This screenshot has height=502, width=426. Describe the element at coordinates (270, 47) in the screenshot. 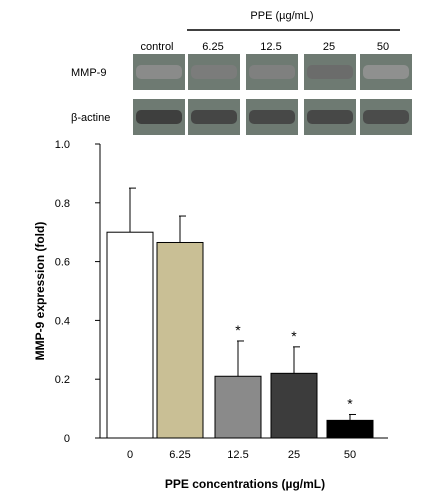

I see `lane-label: 12.5` at that location.